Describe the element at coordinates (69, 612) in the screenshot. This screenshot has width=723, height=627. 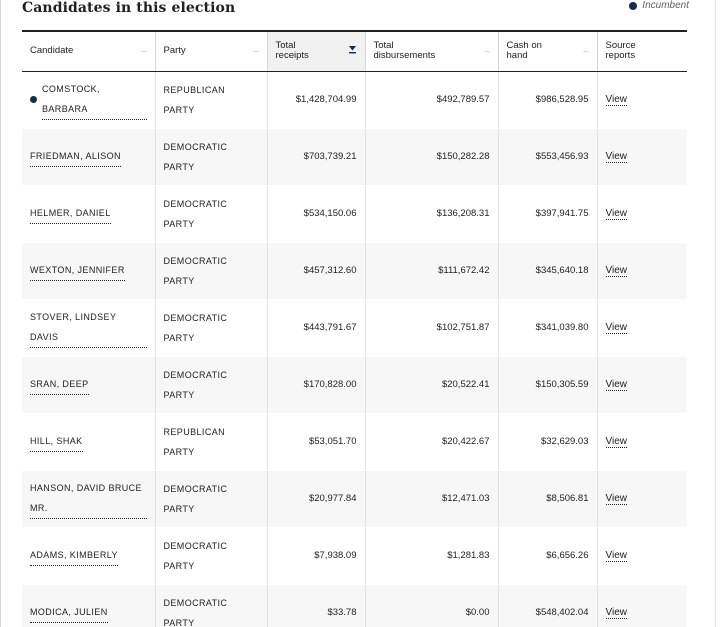
I see `candidate-link: MODICA, JULIEN` at that location.